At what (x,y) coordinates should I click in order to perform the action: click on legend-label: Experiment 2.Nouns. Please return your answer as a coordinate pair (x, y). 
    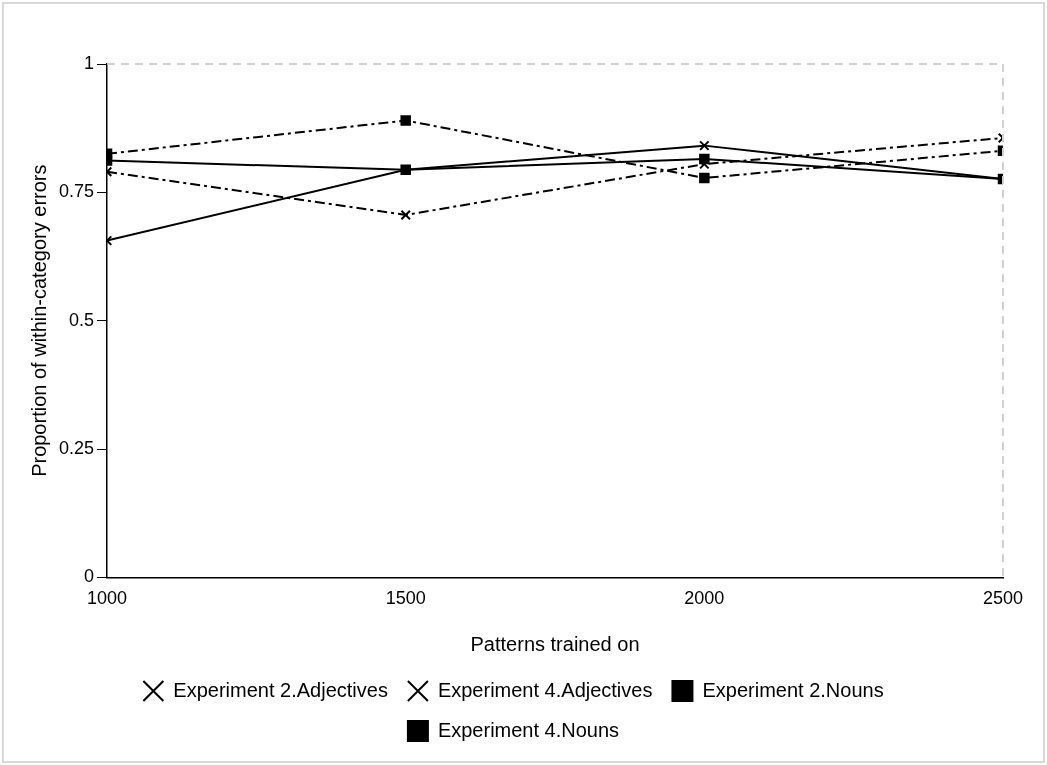
    Looking at the image, I should click on (793, 689).